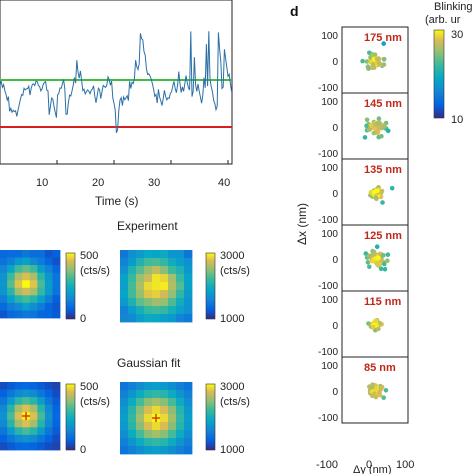 The height and width of the screenshot is (474, 474). I want to click on experiment-map-right, so click(156, 286).